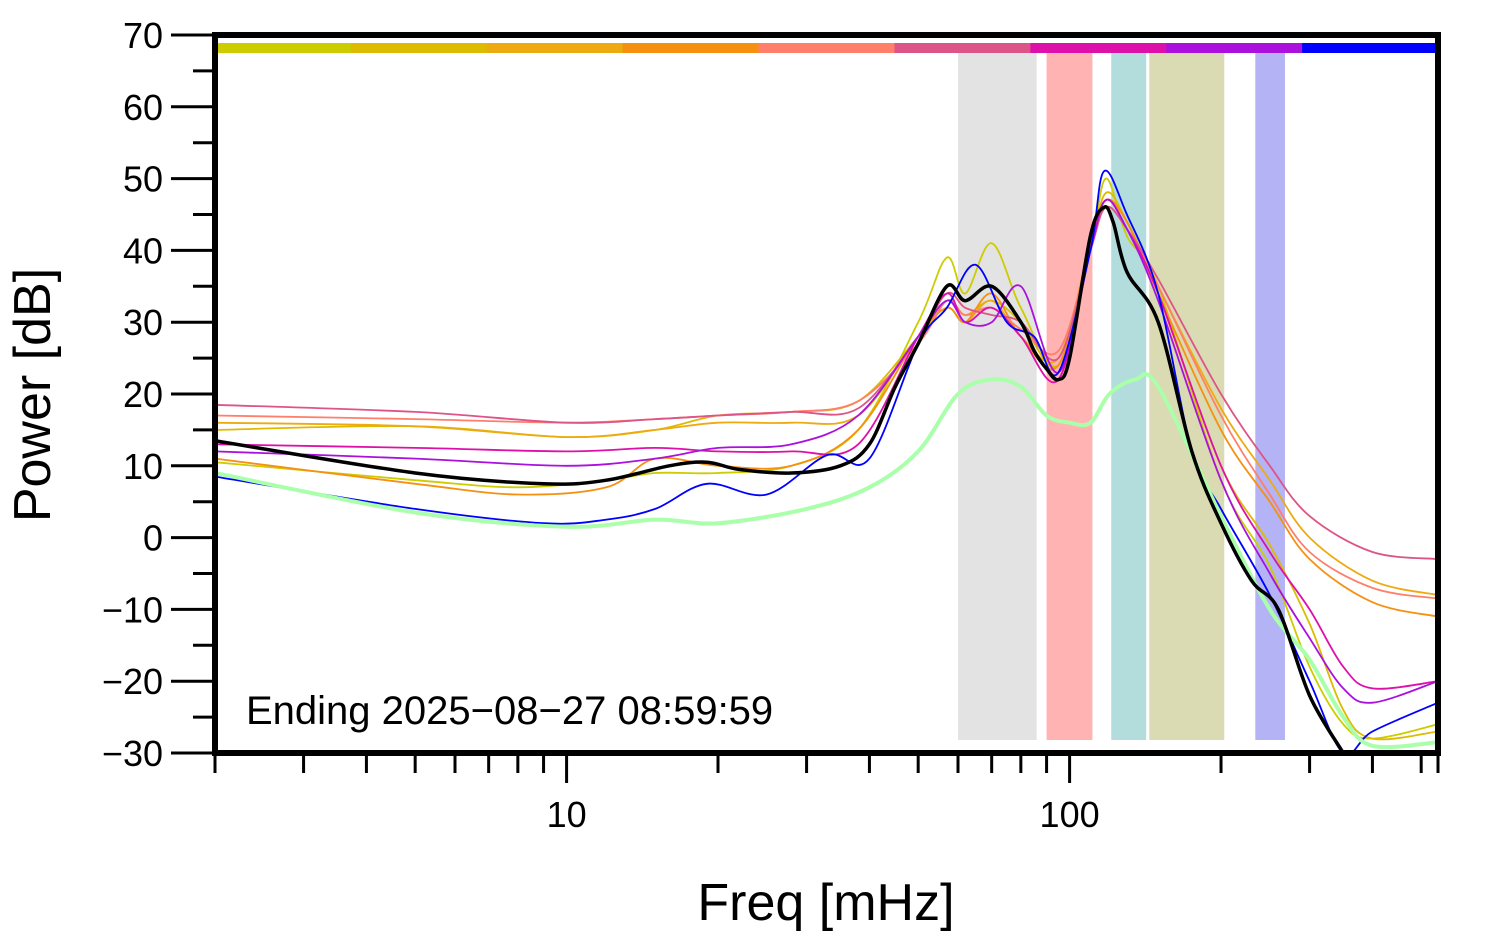  What do you see at coordinates (143, 322) in the screenshot?
I see `y-tick-label: 30` at bounding box center [143, 322].